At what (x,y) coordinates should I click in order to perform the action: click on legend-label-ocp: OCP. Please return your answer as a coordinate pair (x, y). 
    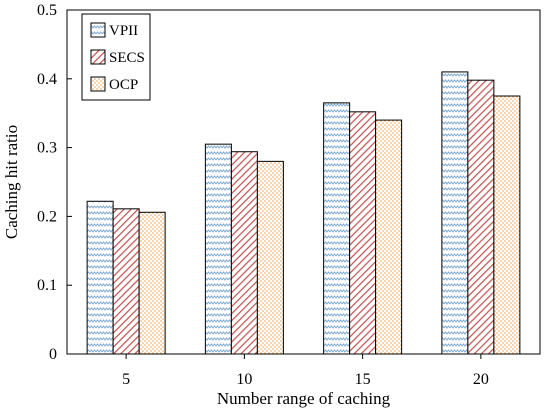
    Looking at the image, I should click on (123, 85).